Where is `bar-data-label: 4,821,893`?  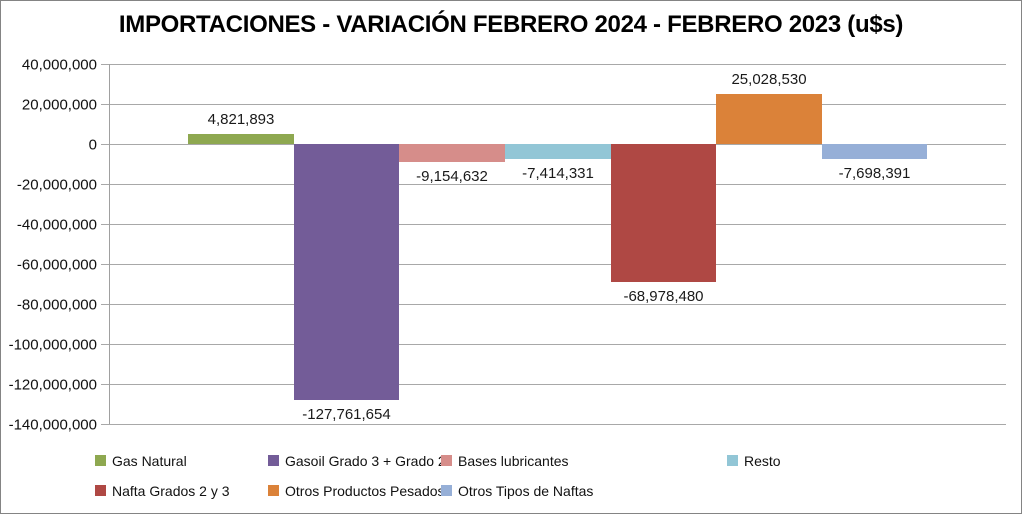
bar-data-label: 4,821,893 is located at coordinates (241, 119).